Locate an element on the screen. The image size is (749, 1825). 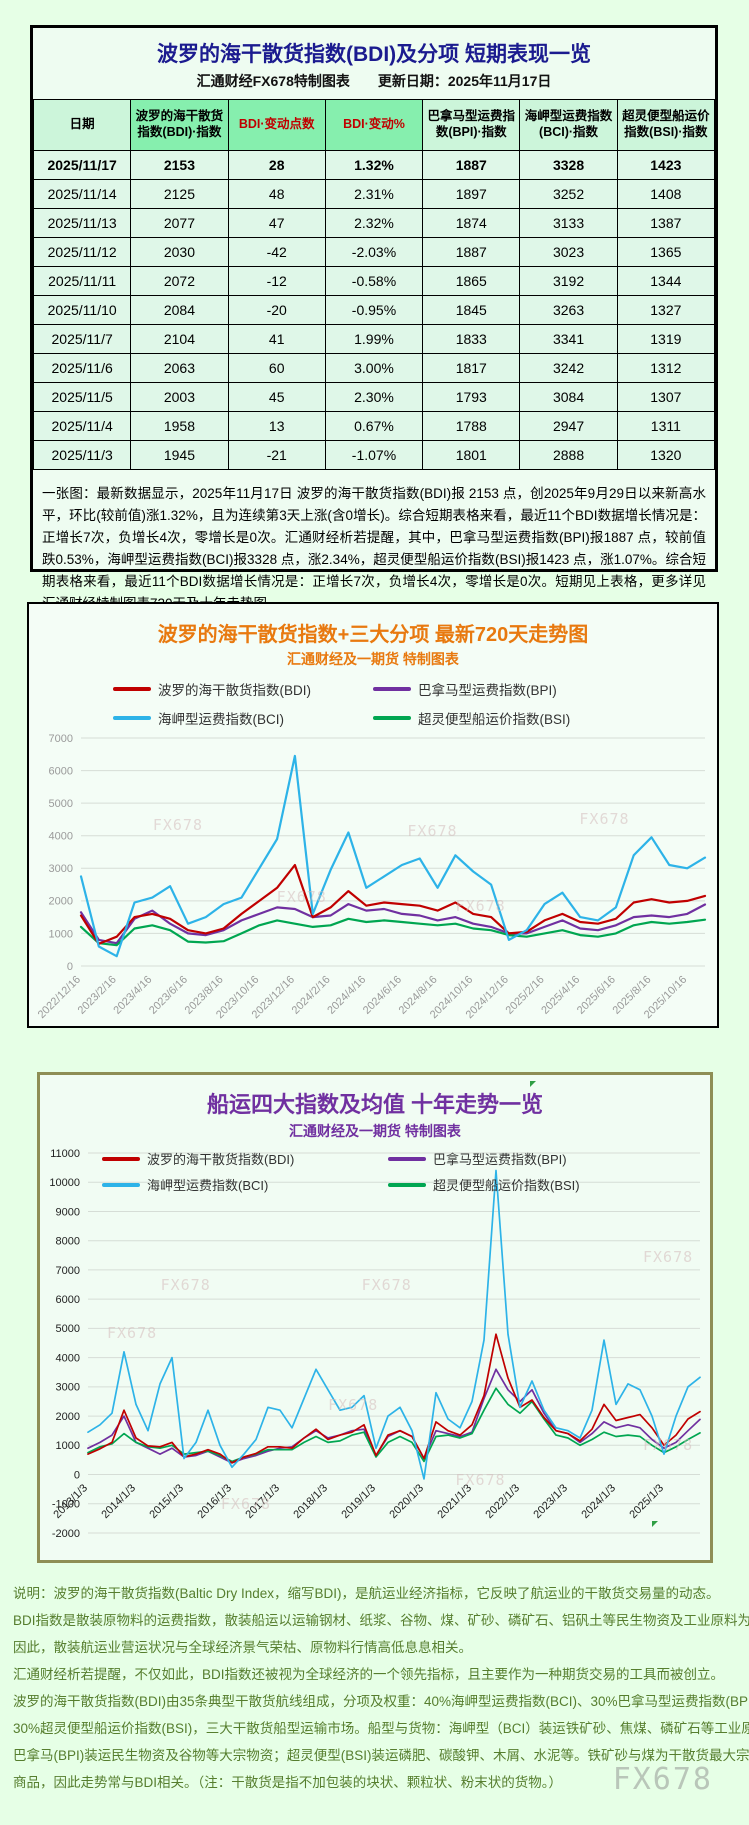
table-cell: 2947 is located at coordinates (568, 426).